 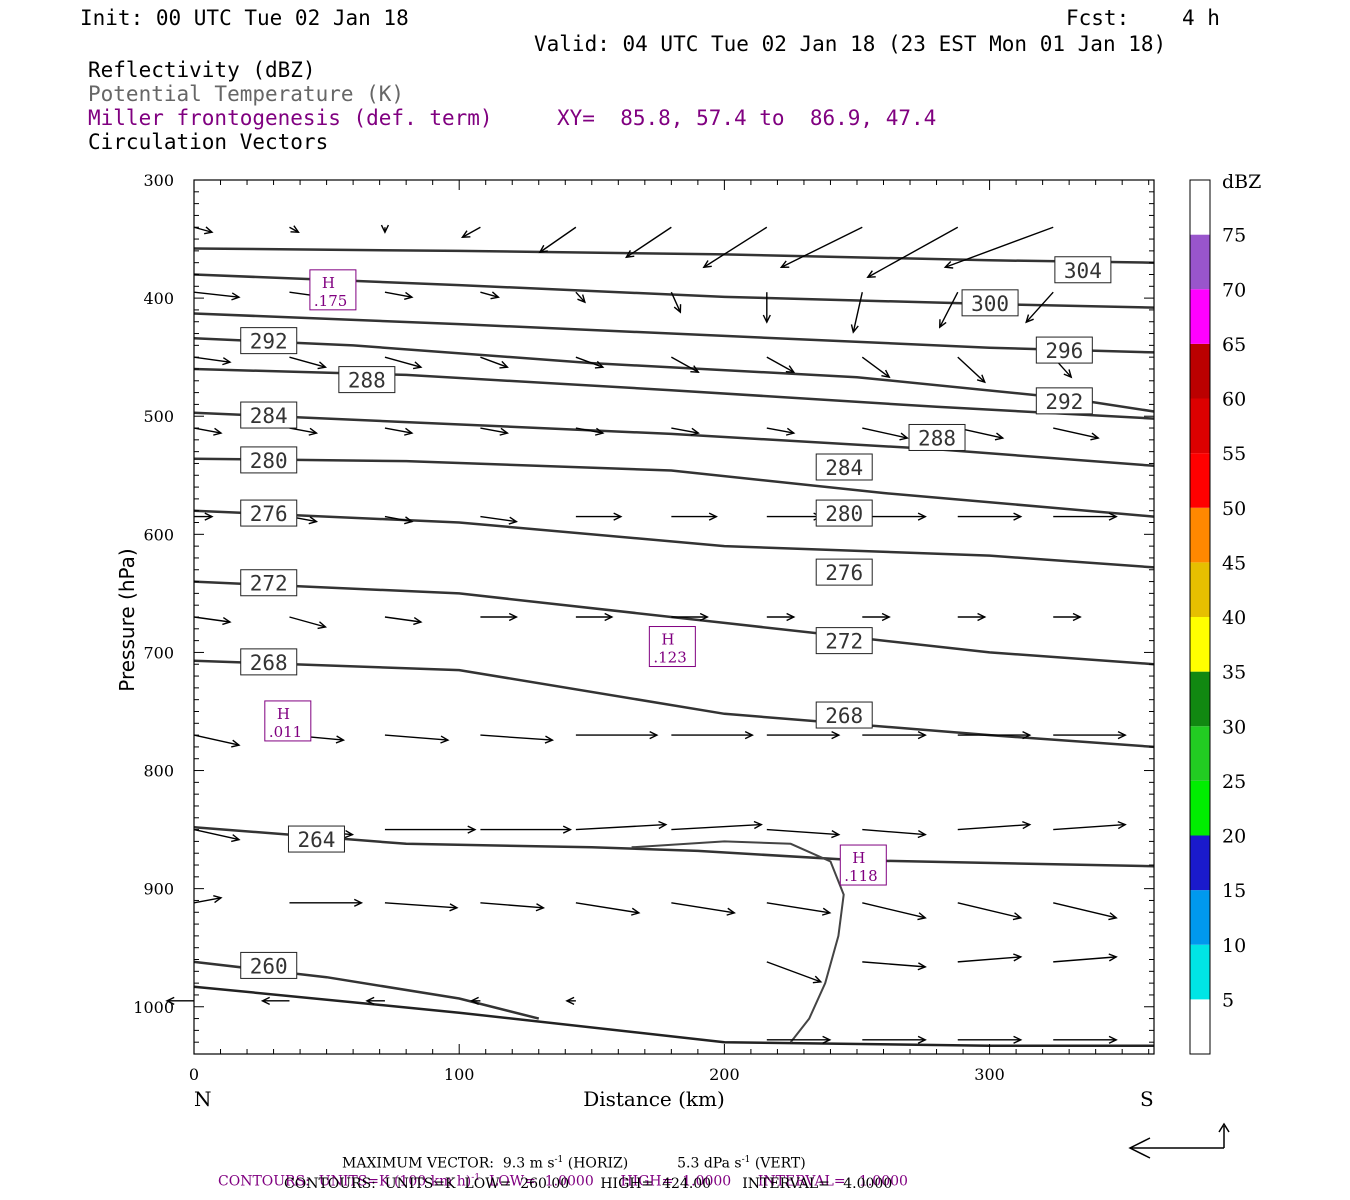 I want to click on isentrope-label: 264, so click(x=317, y=840).